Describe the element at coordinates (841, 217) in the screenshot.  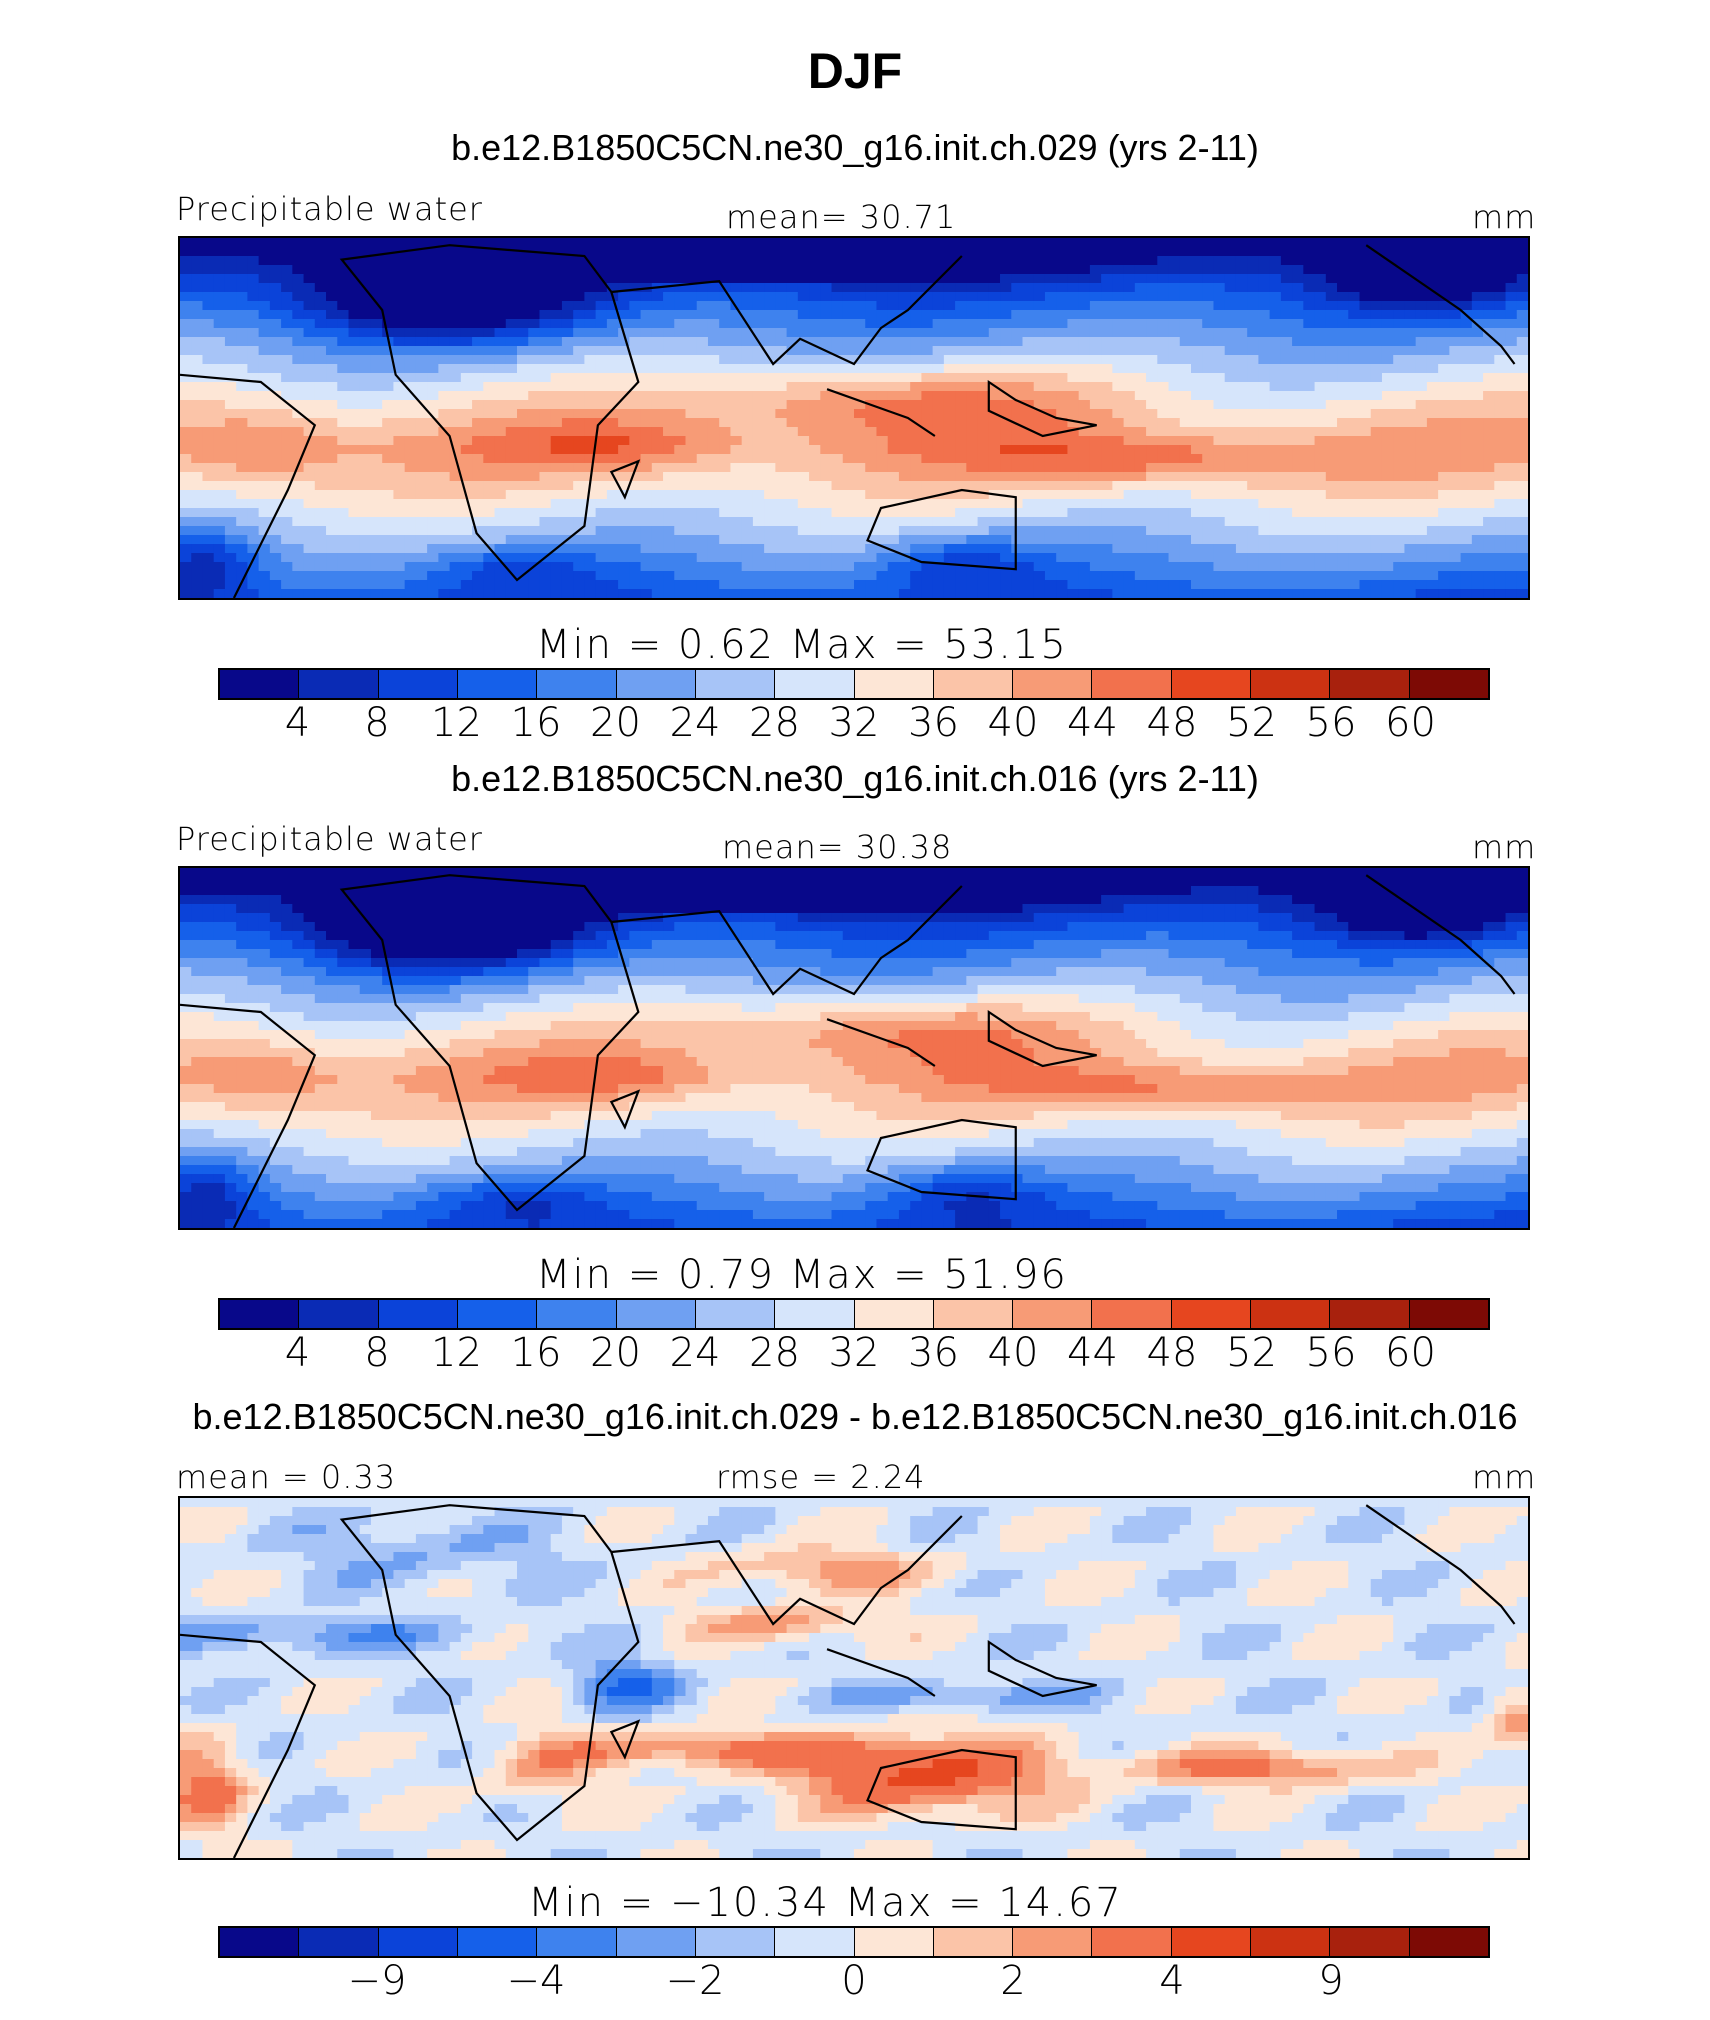
I see `panel-1-mean-label: mean= 30.71` at that location.